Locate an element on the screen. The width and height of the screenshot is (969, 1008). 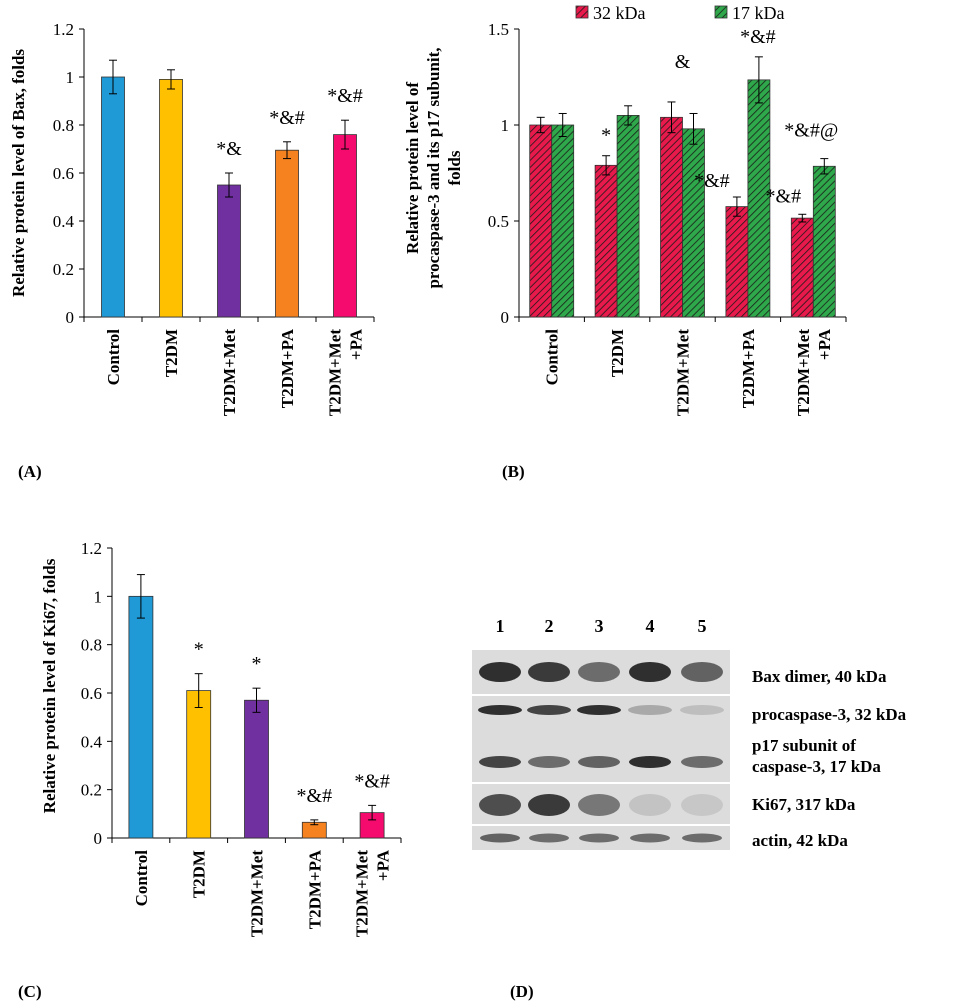
band-label: caspase-3, 17 kDa is located at coordinates (816, 766).